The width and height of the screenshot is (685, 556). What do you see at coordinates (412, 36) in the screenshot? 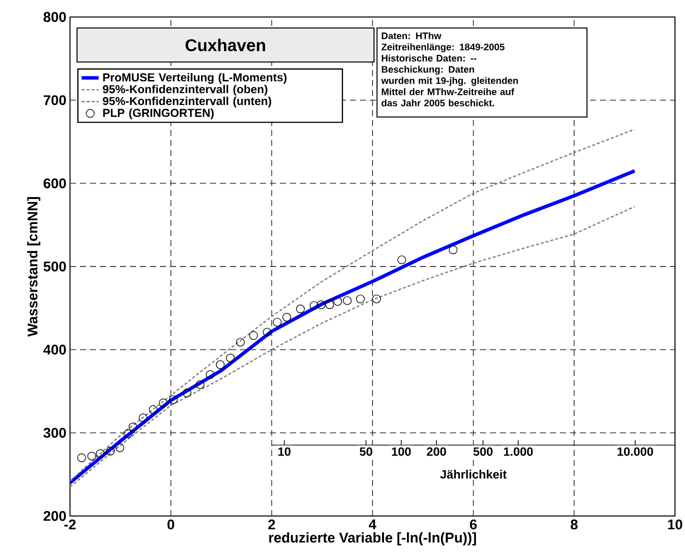
I see `annotation: Daten: HThw` at bounding box center [412, 36].